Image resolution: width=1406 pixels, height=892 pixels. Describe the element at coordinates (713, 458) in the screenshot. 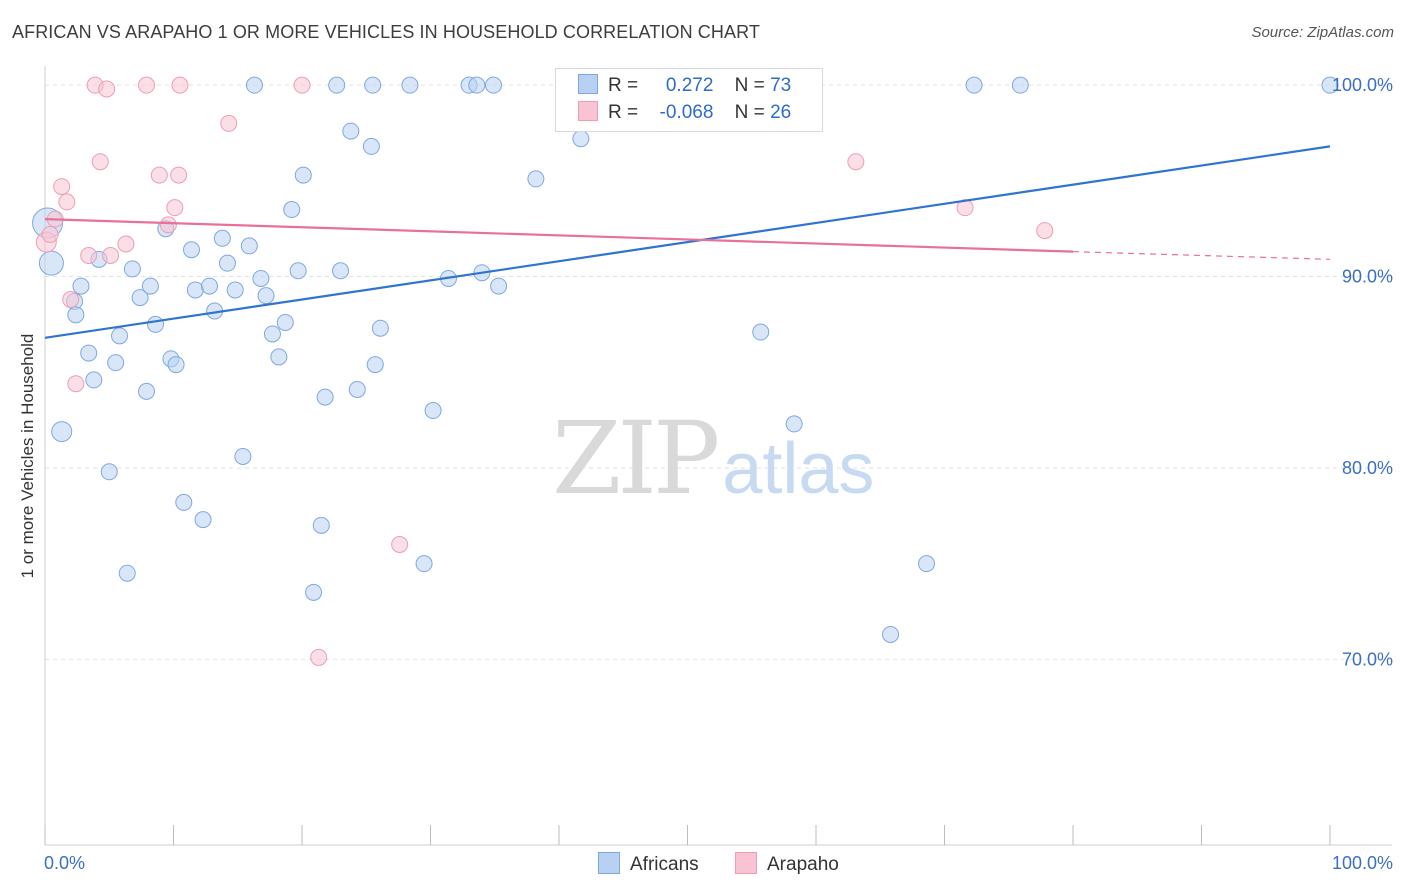

I see `watermark: ZIPatlas` at that location.